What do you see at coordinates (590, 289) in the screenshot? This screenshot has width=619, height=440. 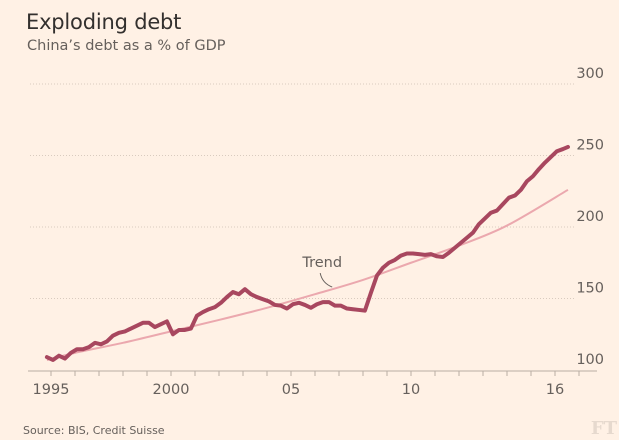 I see `y-tick-label: 150` at bounding box center [590, 289].